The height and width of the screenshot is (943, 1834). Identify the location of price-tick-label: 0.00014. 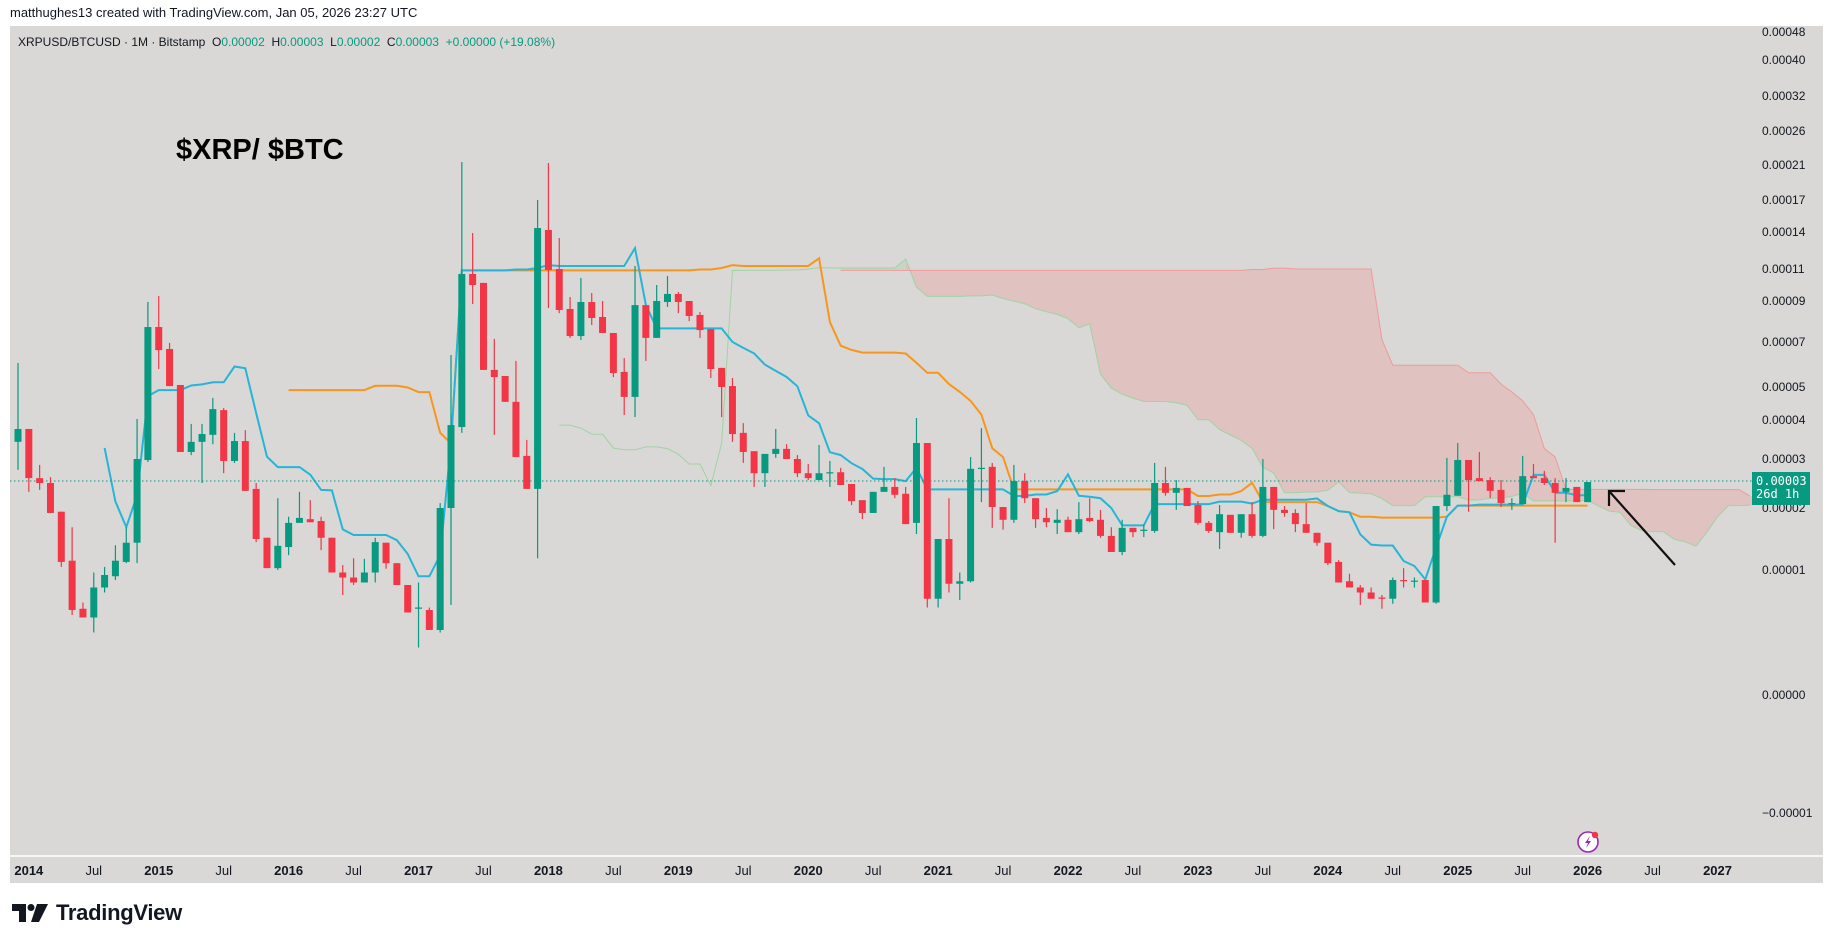
(1784, 232).